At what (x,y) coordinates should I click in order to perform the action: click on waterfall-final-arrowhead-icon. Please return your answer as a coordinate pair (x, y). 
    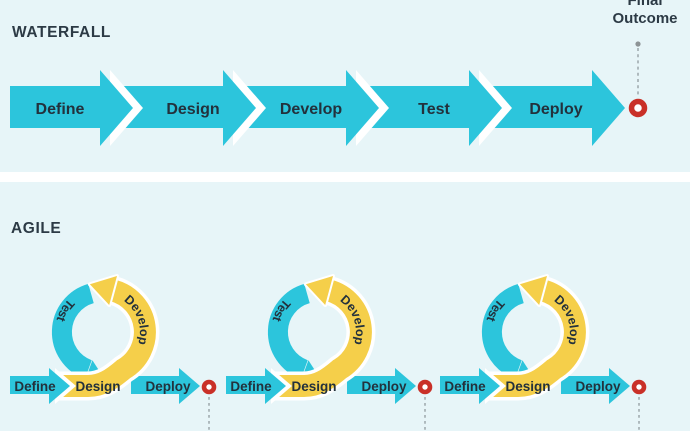
    Looking at the image, I should click on (608, 108).